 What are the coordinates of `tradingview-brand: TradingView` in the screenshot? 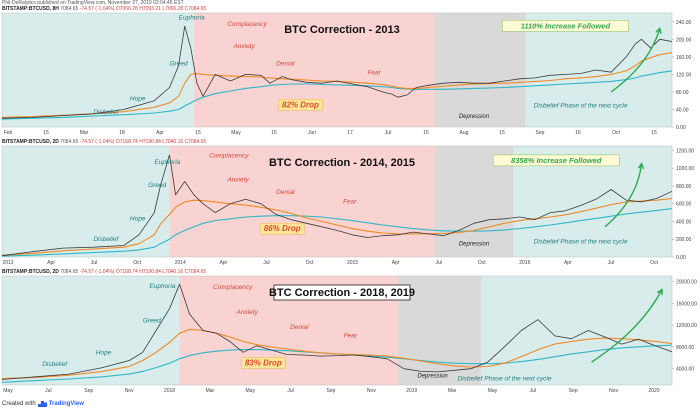 It's located at (66, 404).